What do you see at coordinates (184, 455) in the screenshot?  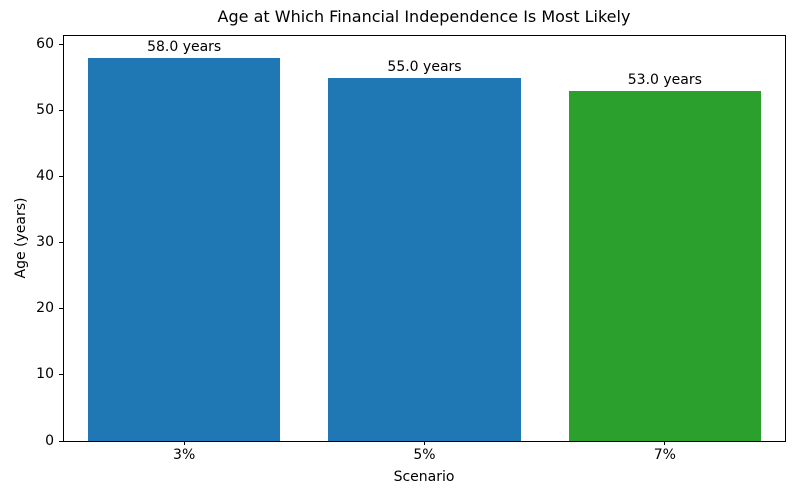 I see `x-tick-label: 3%` at bounding box center [184, 455].